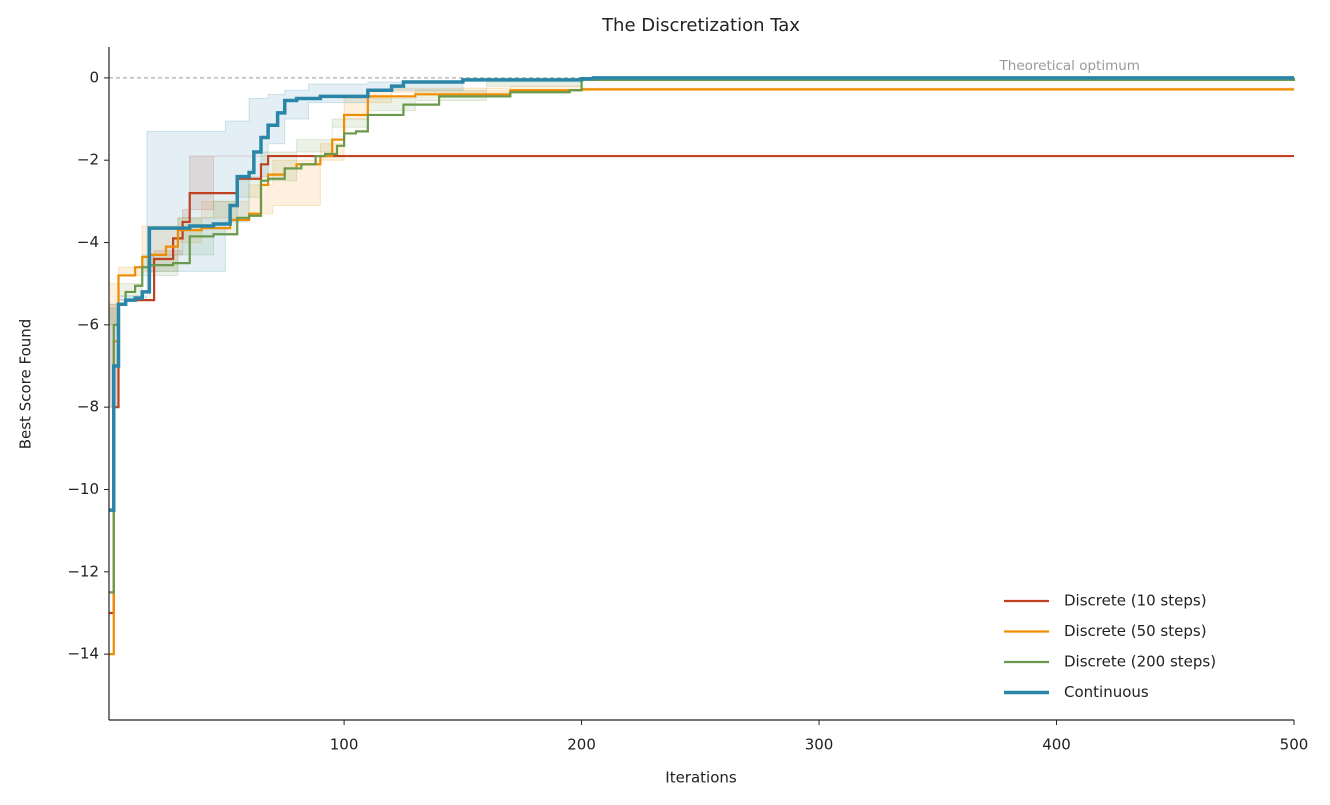  Describe the element at coordinates (819, 745) in the screenshot. I see `x-tick-label: 300` at that location.